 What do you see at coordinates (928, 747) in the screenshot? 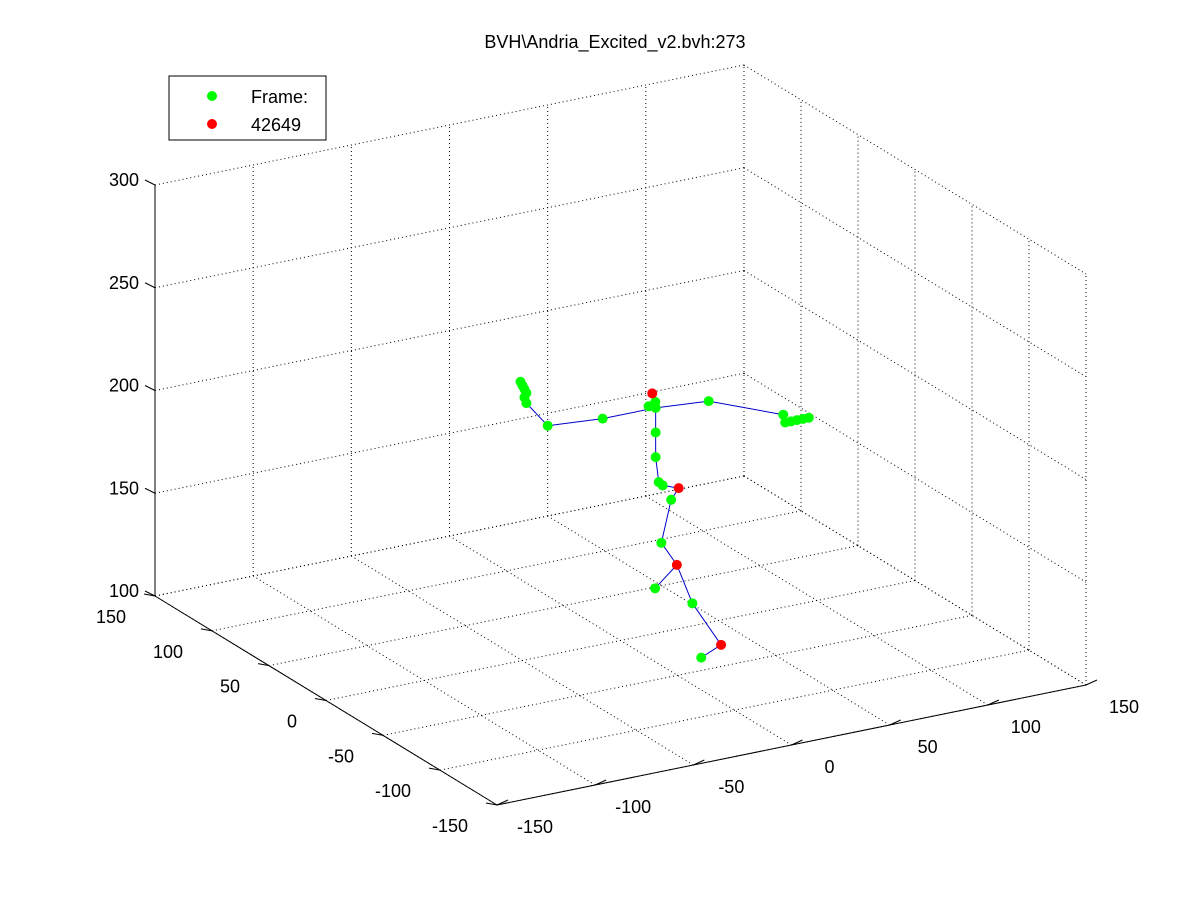
I see `x-tick-label: 50` at bounding box center [928, 747].